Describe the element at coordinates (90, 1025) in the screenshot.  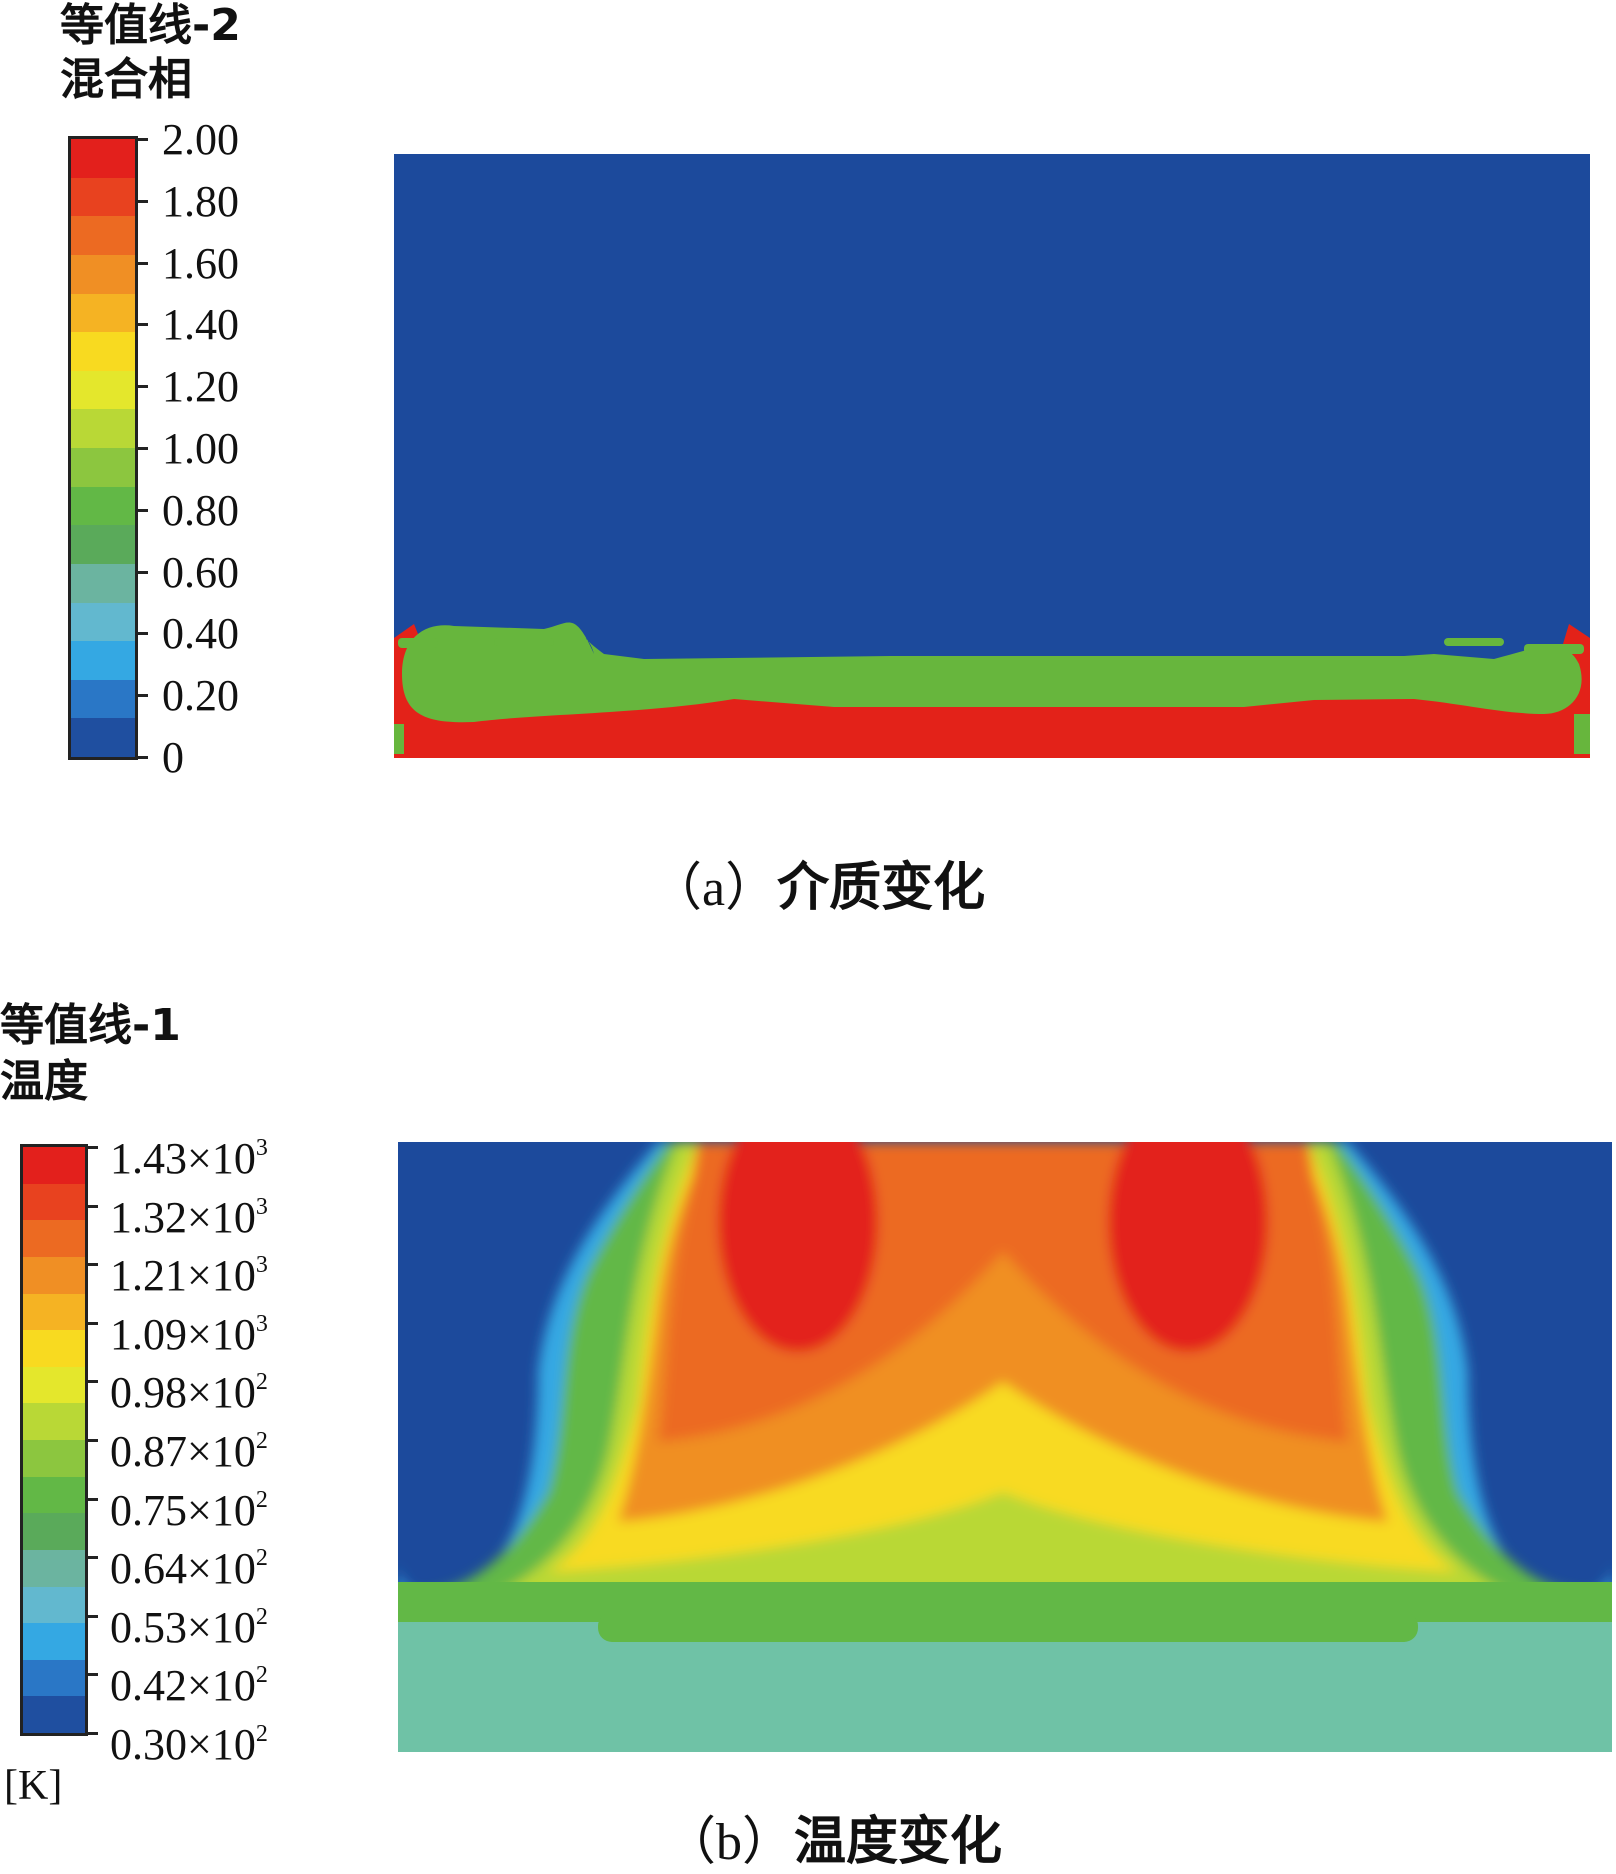
I see `legend-b-title: 等值线-1` at that location.